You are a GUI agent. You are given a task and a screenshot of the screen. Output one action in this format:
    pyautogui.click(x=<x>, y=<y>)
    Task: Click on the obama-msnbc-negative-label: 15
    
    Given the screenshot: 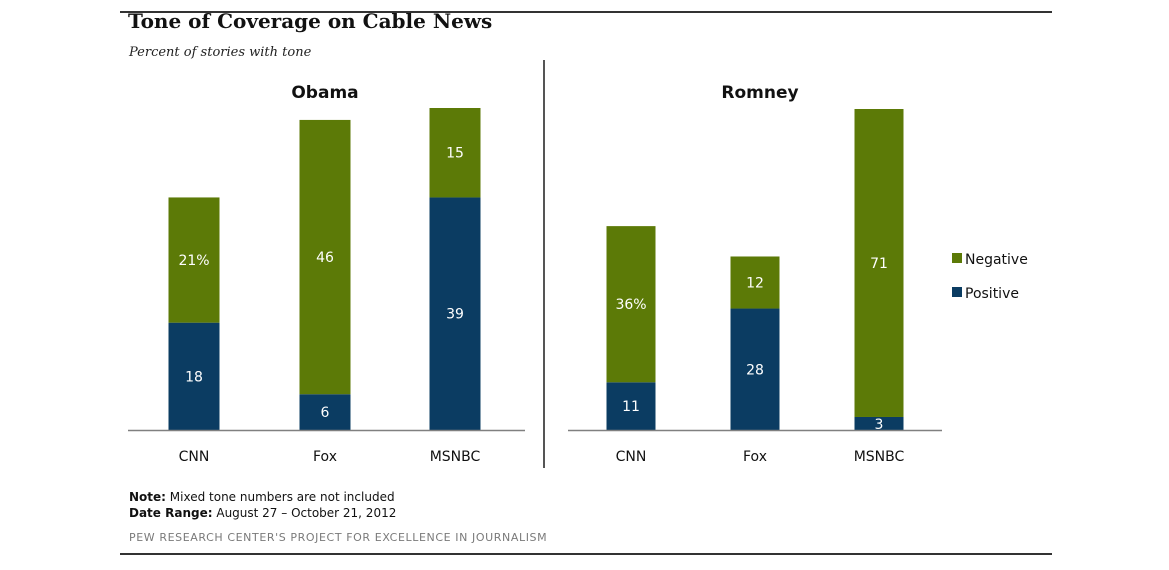 What is the action you would take?
    pyautogui.click(x=455, y=154)
    